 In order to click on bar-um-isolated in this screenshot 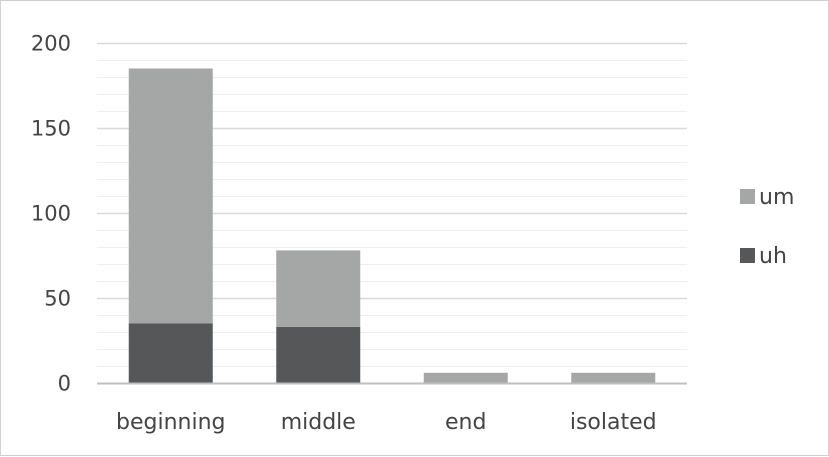, I will do `click(613, 377)`.